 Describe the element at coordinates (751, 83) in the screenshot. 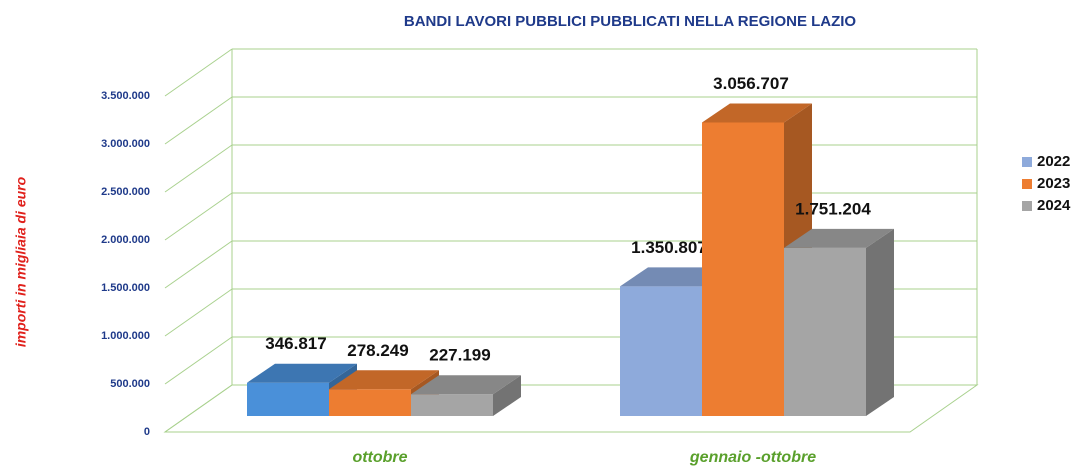

I see `value-label: 3.056.707` at that location.